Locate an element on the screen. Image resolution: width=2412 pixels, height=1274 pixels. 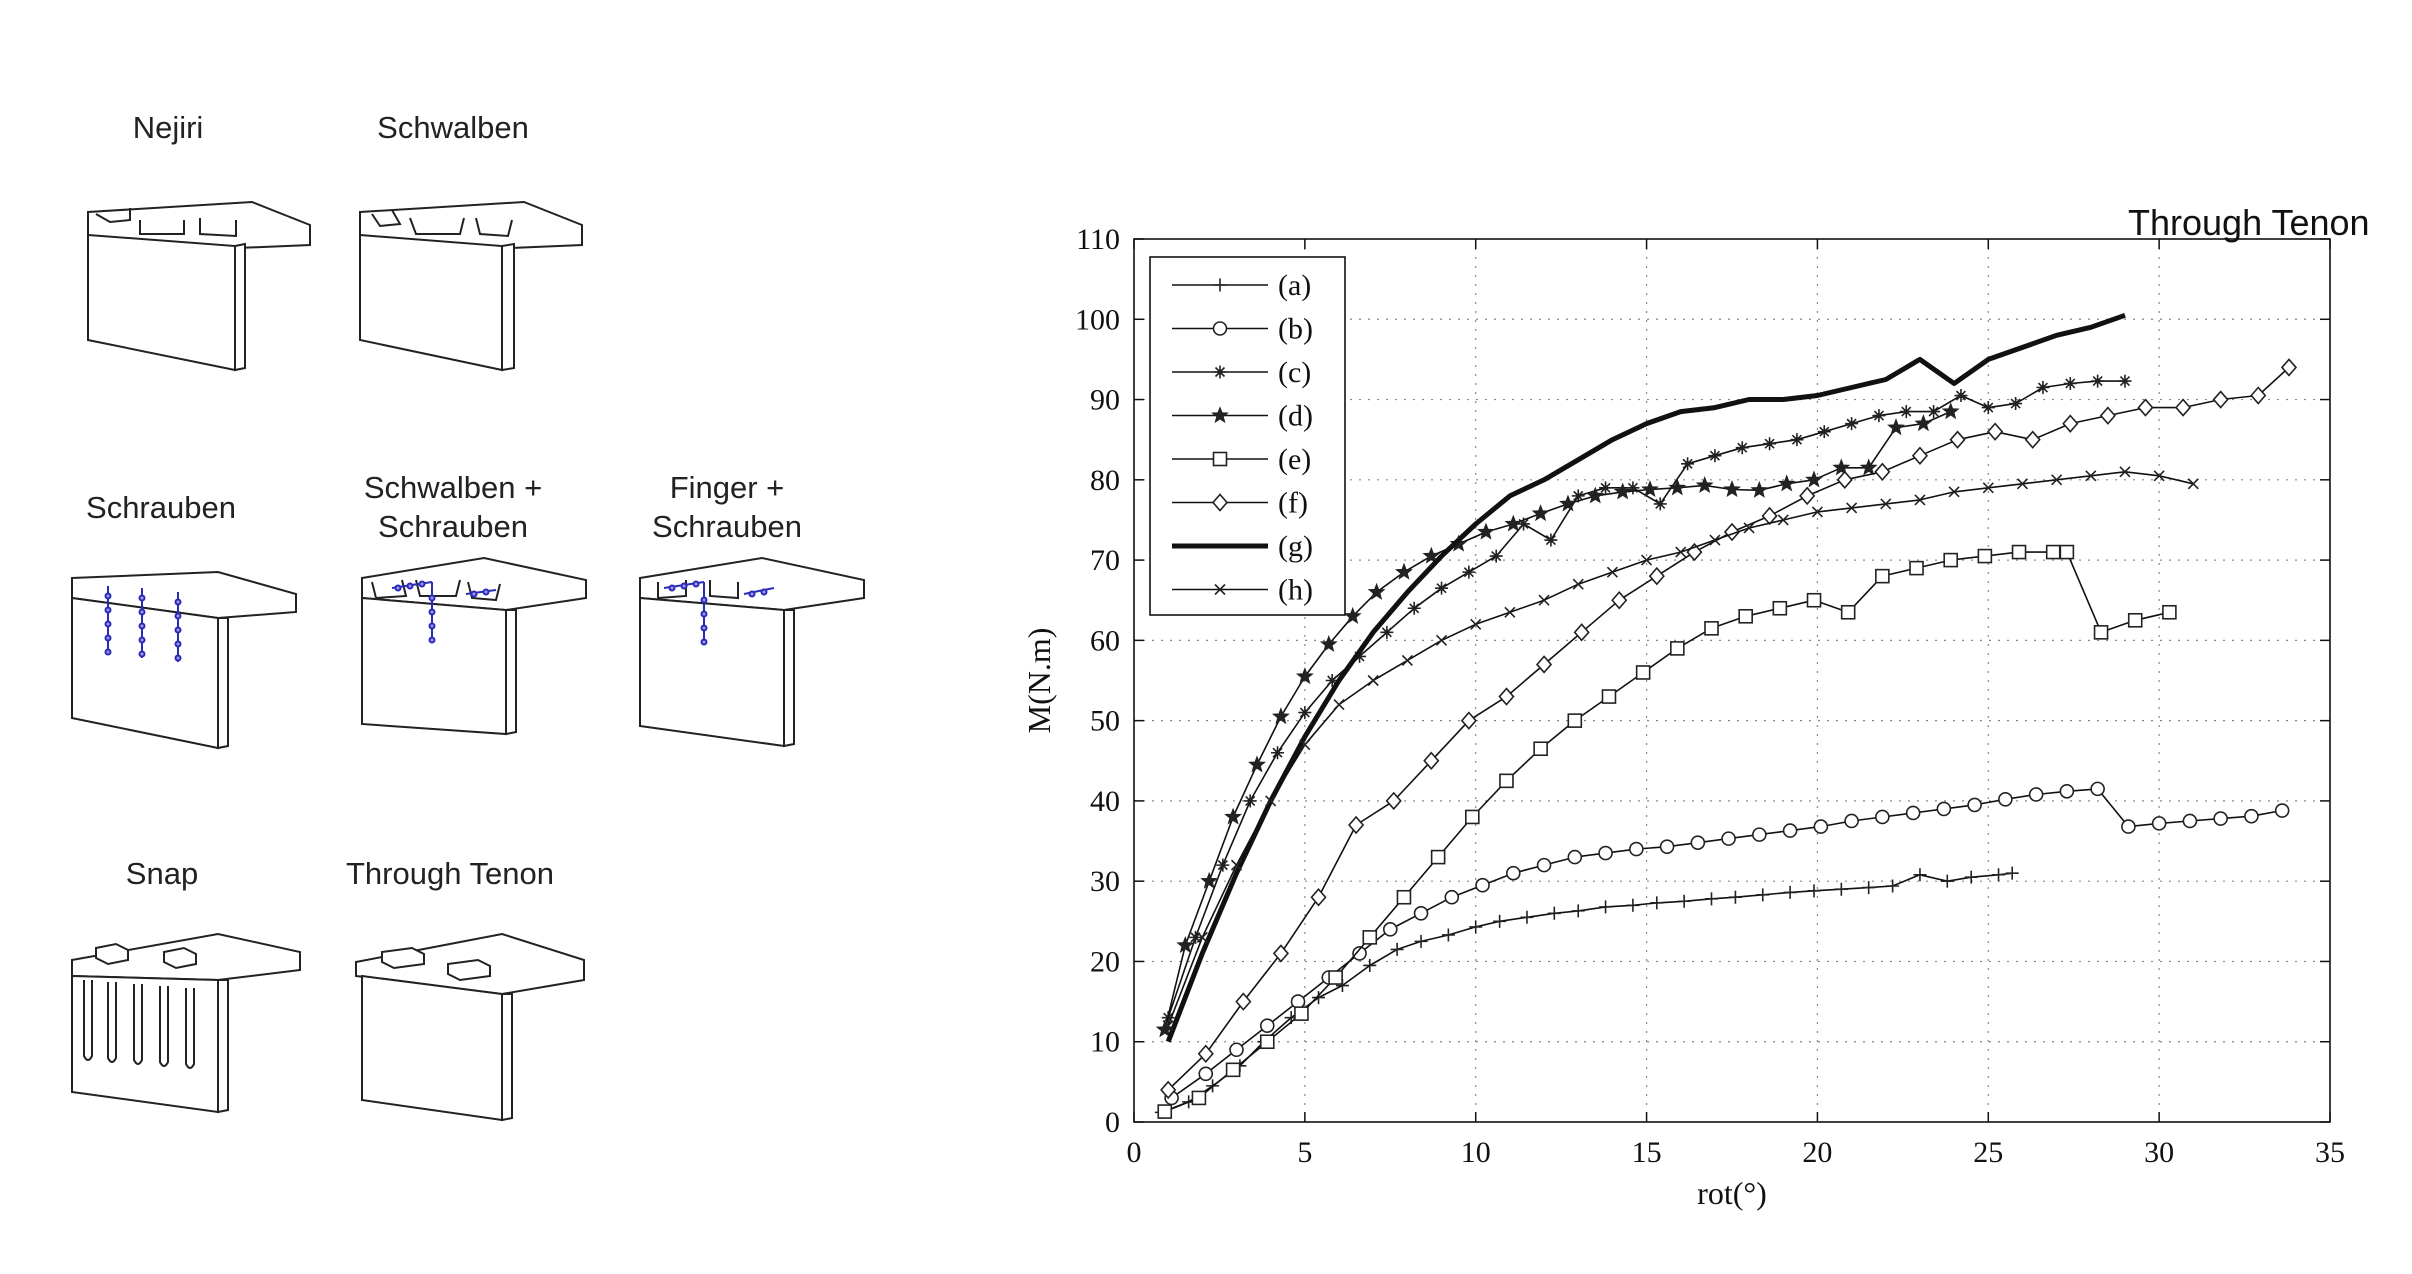
x-tick-label: 25 is located at coordinates (1988, 1152).